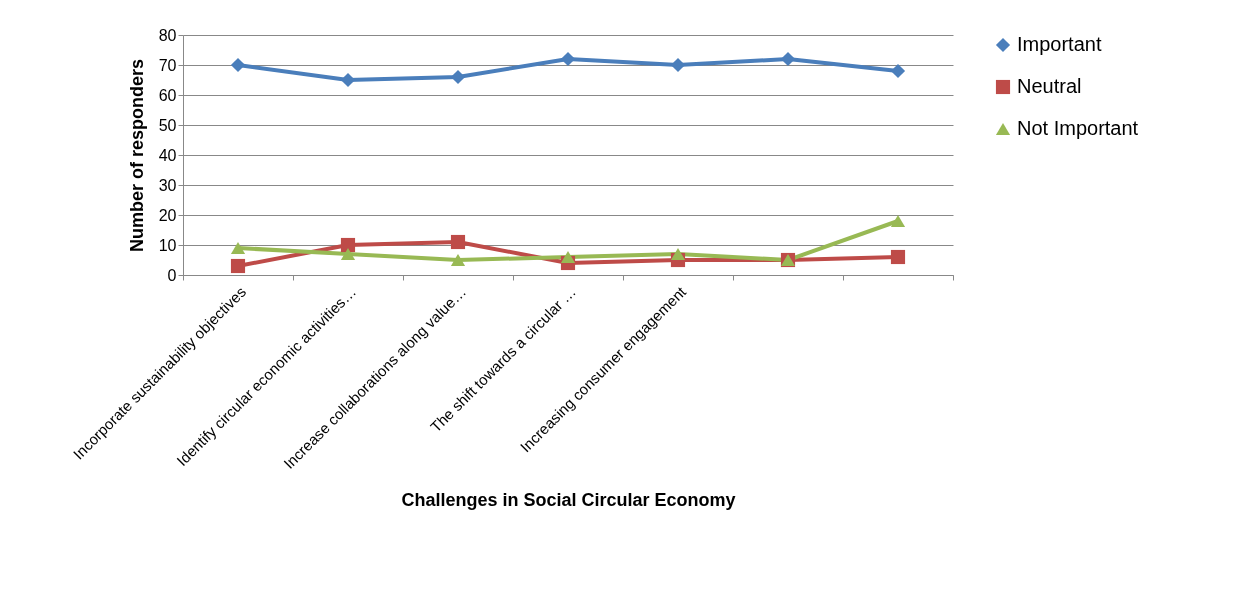 The height and width of the screenshot is (602, 1238). I want to click on legend-label: Neutral, so click(1049, 86).